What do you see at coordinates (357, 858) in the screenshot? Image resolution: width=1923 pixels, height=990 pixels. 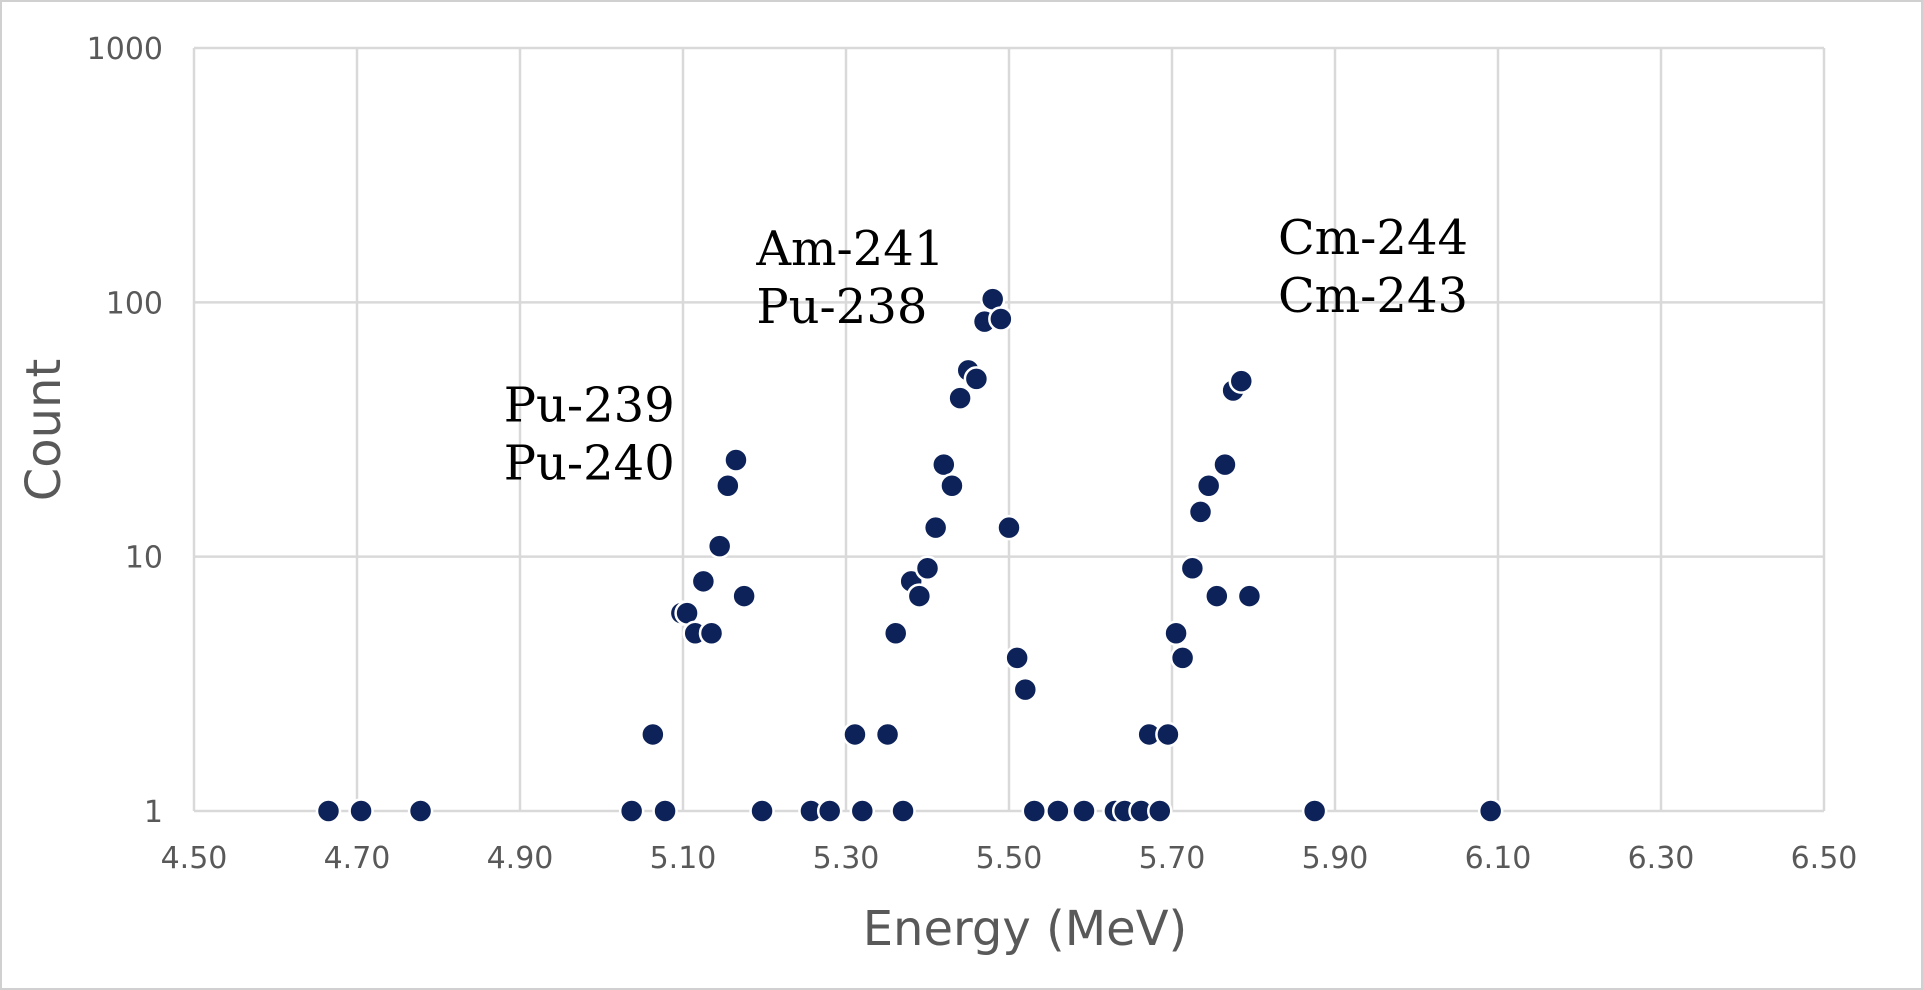 I see `x-tick-label: 4.70` at bounding box center [357, 858].